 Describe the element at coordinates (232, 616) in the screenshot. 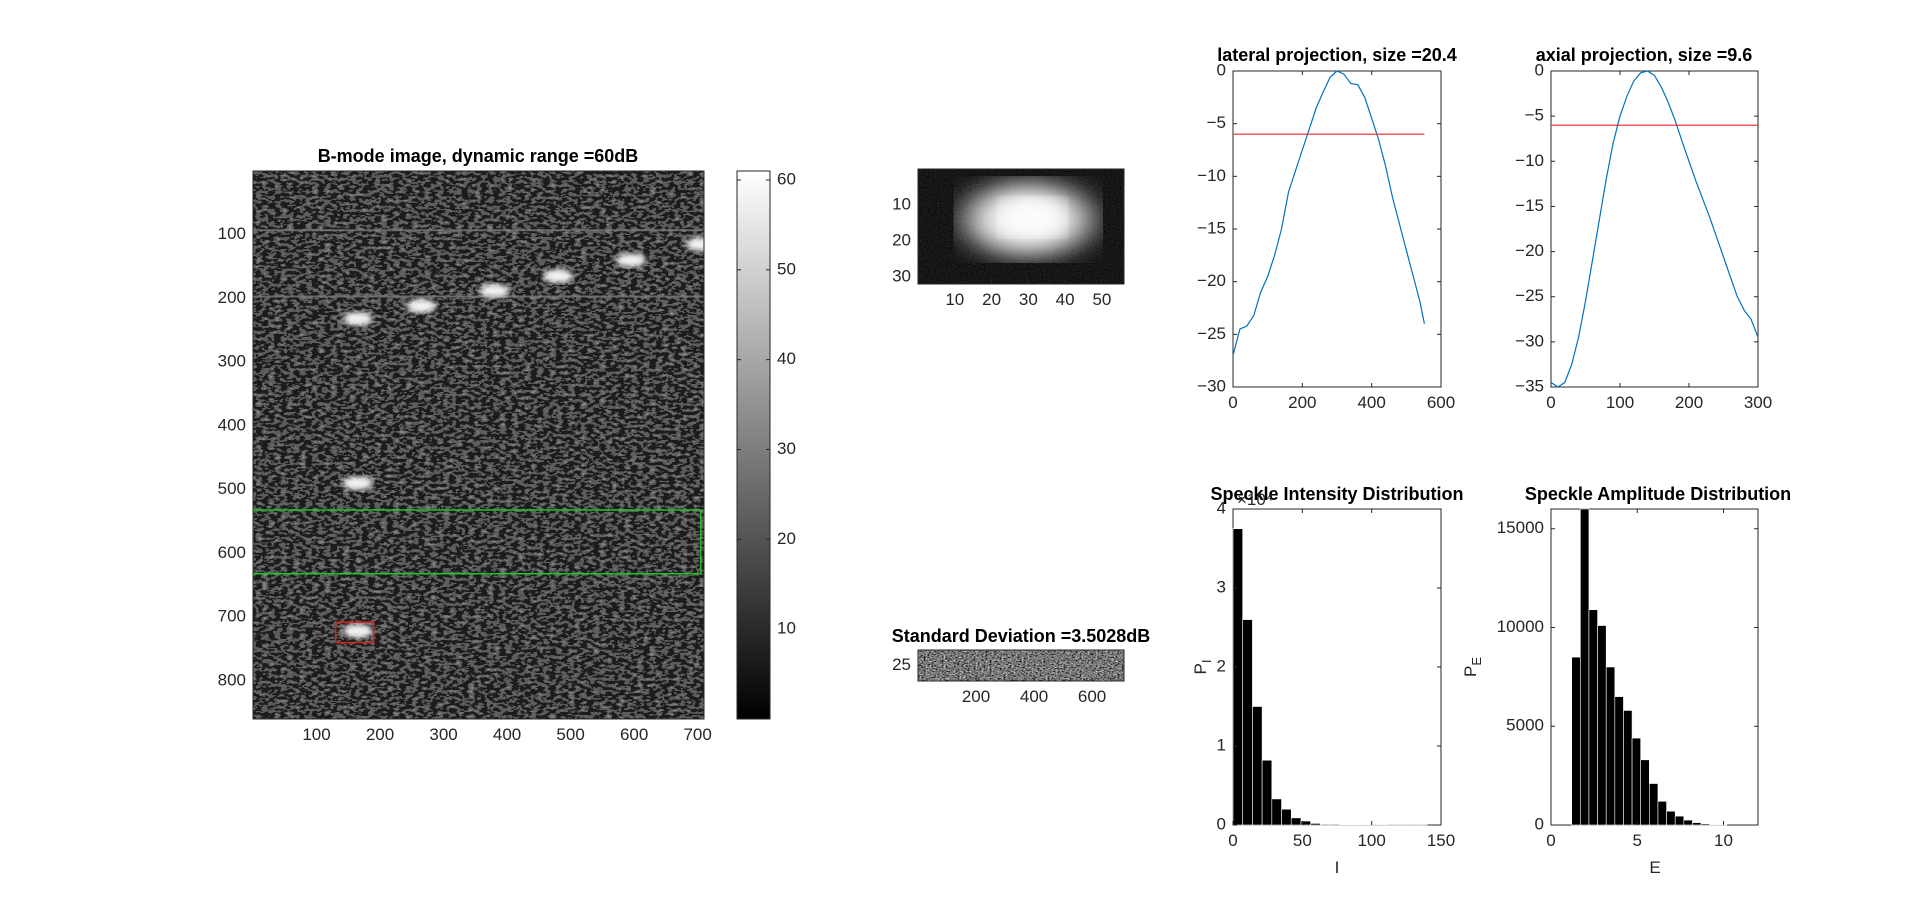

I see `bmode-ytick-label: 700` at that location.